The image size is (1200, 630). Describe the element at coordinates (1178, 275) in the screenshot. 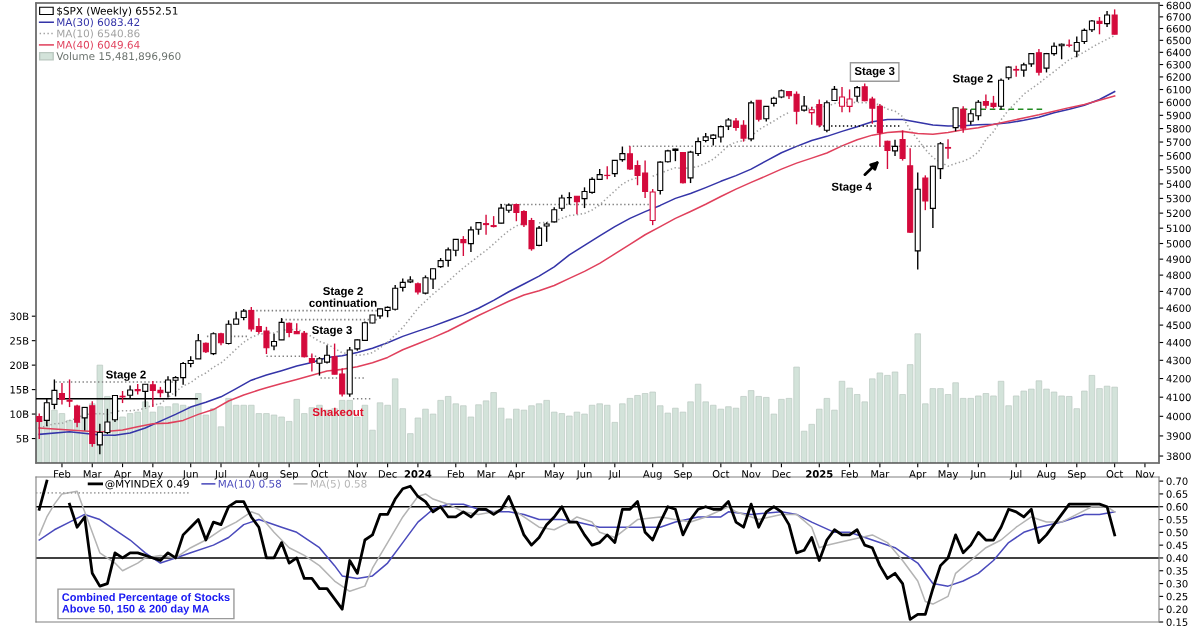

I see `y-tick-label: 4800` at that location.